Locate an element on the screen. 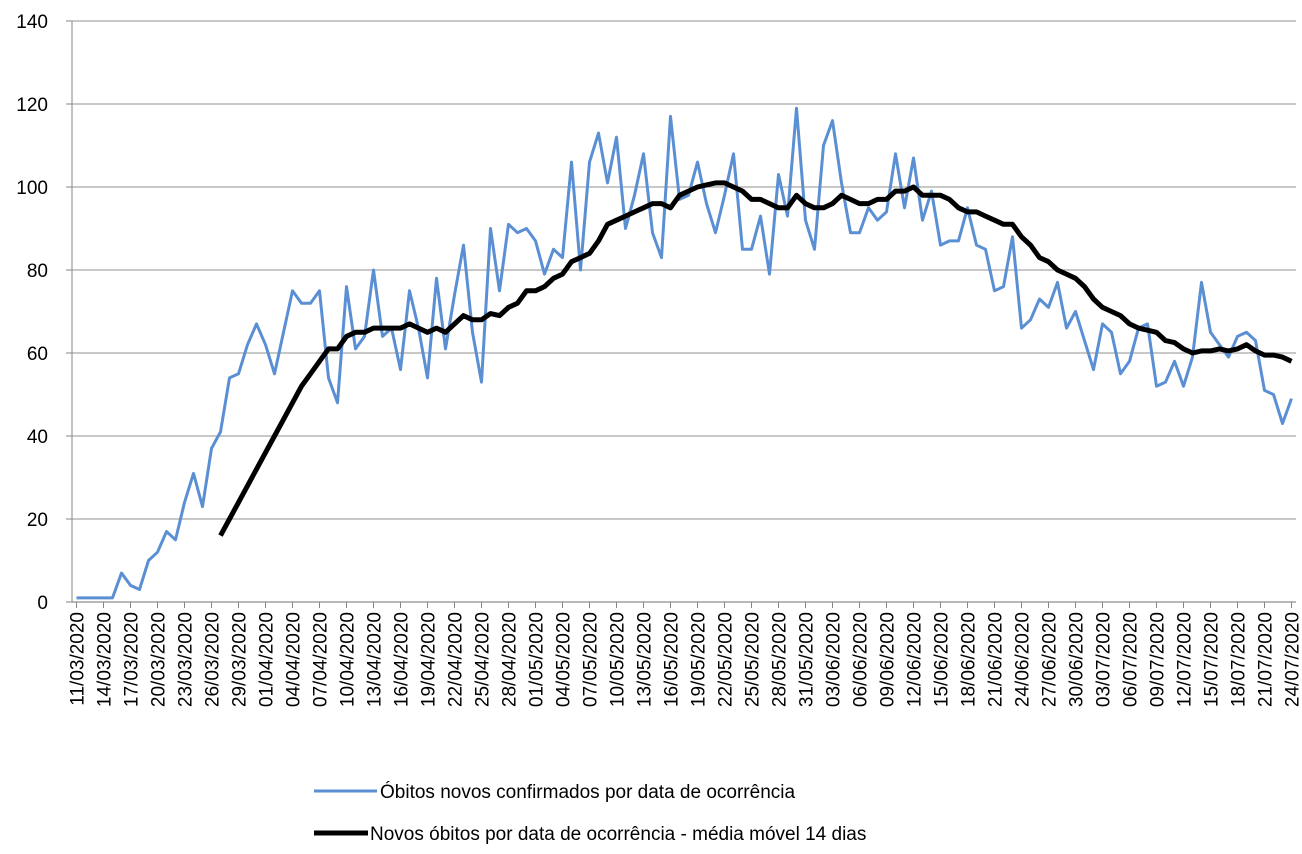  x-tick-label: 29/03/2020 is located at coordinates (240, 659).